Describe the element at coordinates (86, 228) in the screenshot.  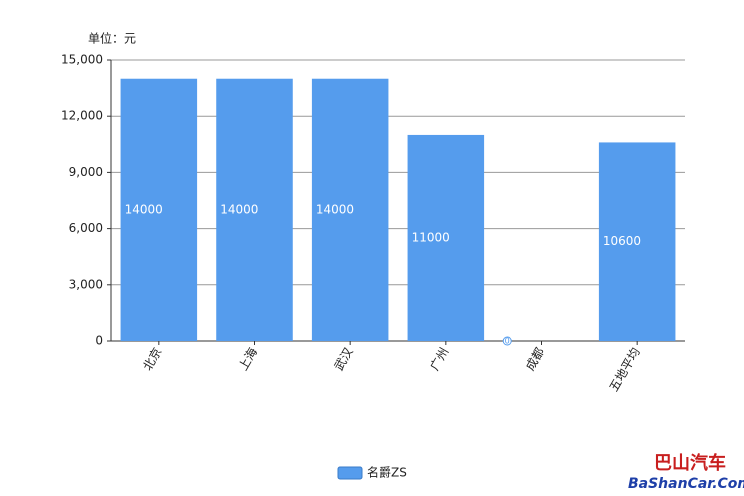
I see `y-tick-label: 6,000` at that location.